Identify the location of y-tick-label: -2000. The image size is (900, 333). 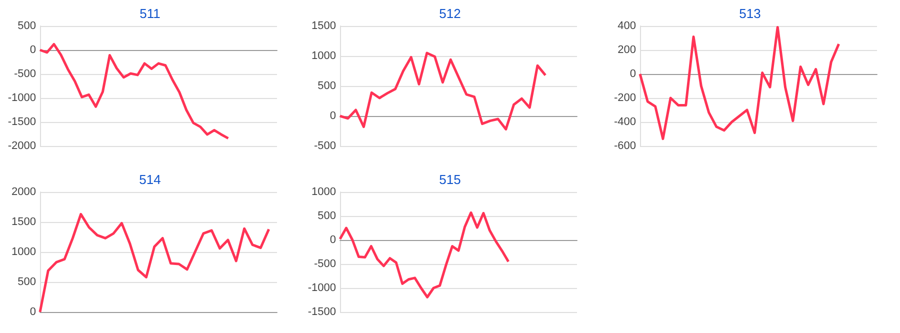
(22, 146).